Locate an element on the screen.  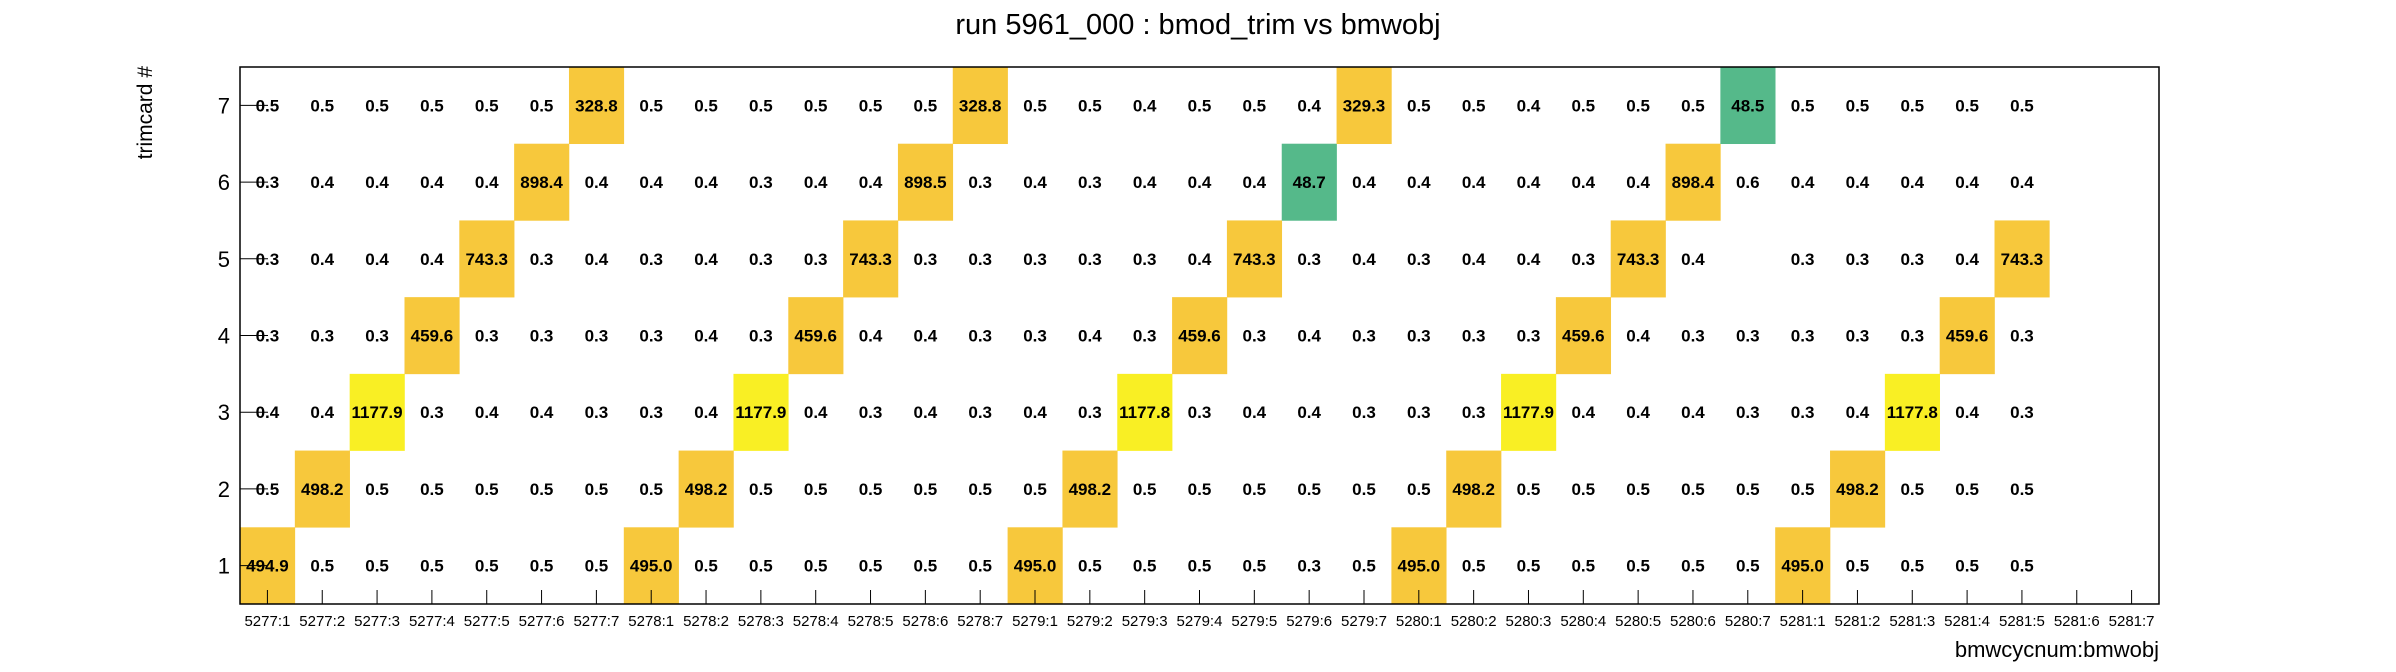
x-tick-label: 5277:5 is located at coordinates (487, 621).